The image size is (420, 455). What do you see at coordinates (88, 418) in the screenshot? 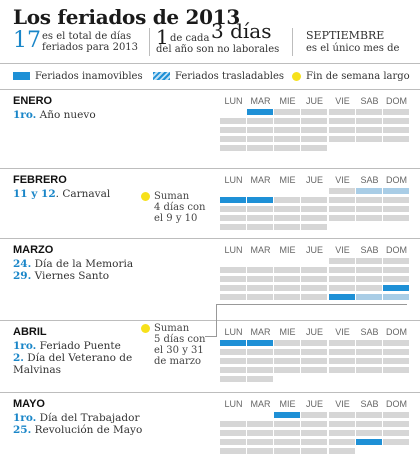
I see `holiday-name: Día del Trabajador` at bounding box center [88, 418].